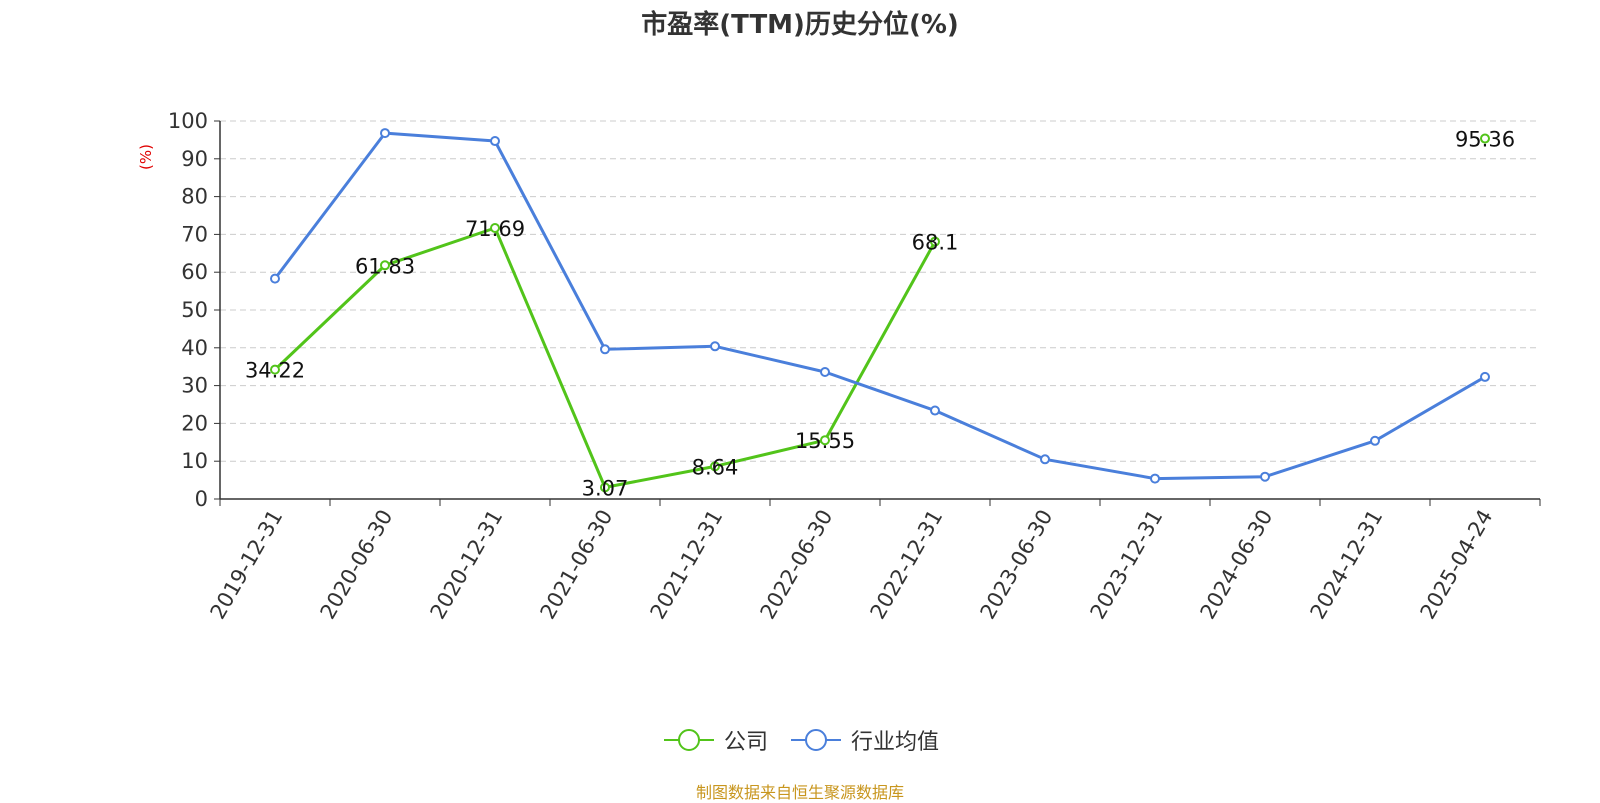  What do you see at coordinates (1347, 565) in the screenshot?
I see `x-tick-label: 2024-12-31` at bounding box center [1347, 565].